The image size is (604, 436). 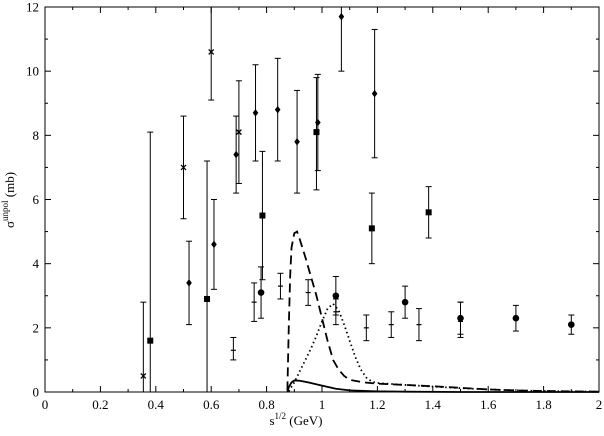 I want to click on x-tick-label: 0, so click(x=45, y=404).